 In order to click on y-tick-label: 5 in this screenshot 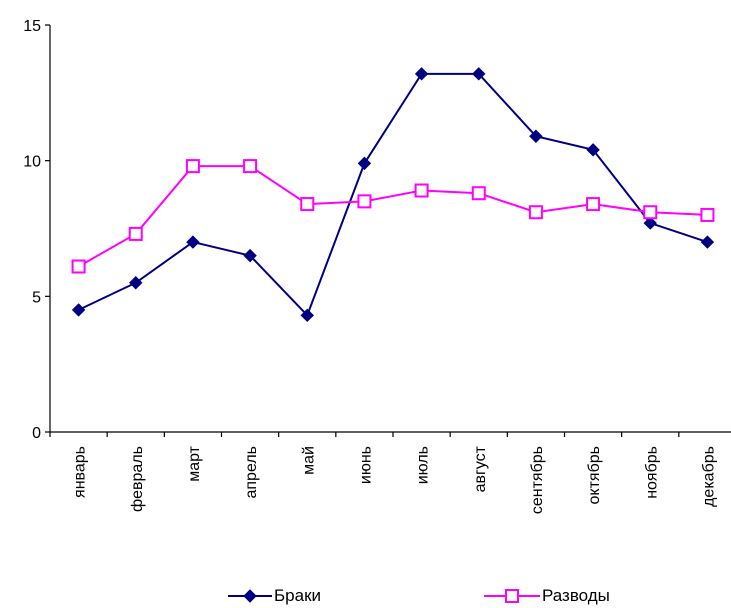, I will do `click(36, 297)`.